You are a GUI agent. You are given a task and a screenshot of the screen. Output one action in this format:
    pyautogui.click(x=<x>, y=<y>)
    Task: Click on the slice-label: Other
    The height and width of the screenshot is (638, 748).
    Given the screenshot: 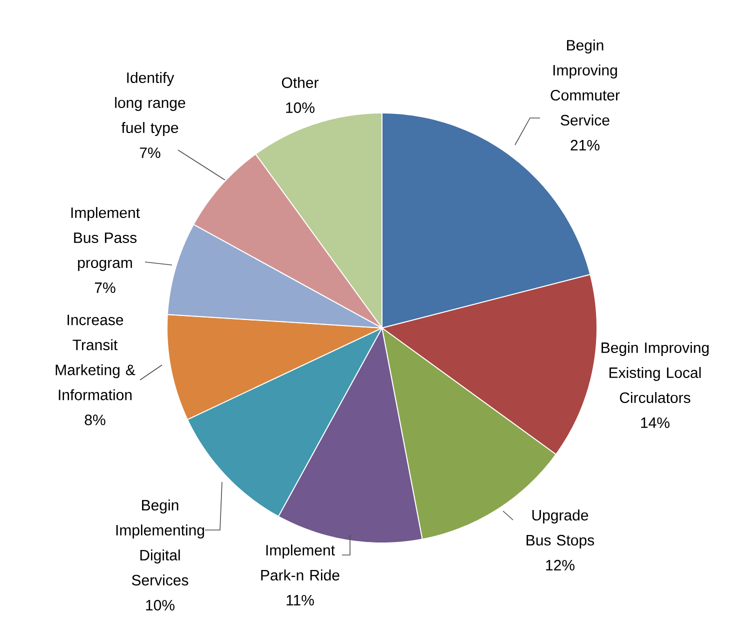 What is the action you would take?
    pyautogui.click(x=300, y=82)
    